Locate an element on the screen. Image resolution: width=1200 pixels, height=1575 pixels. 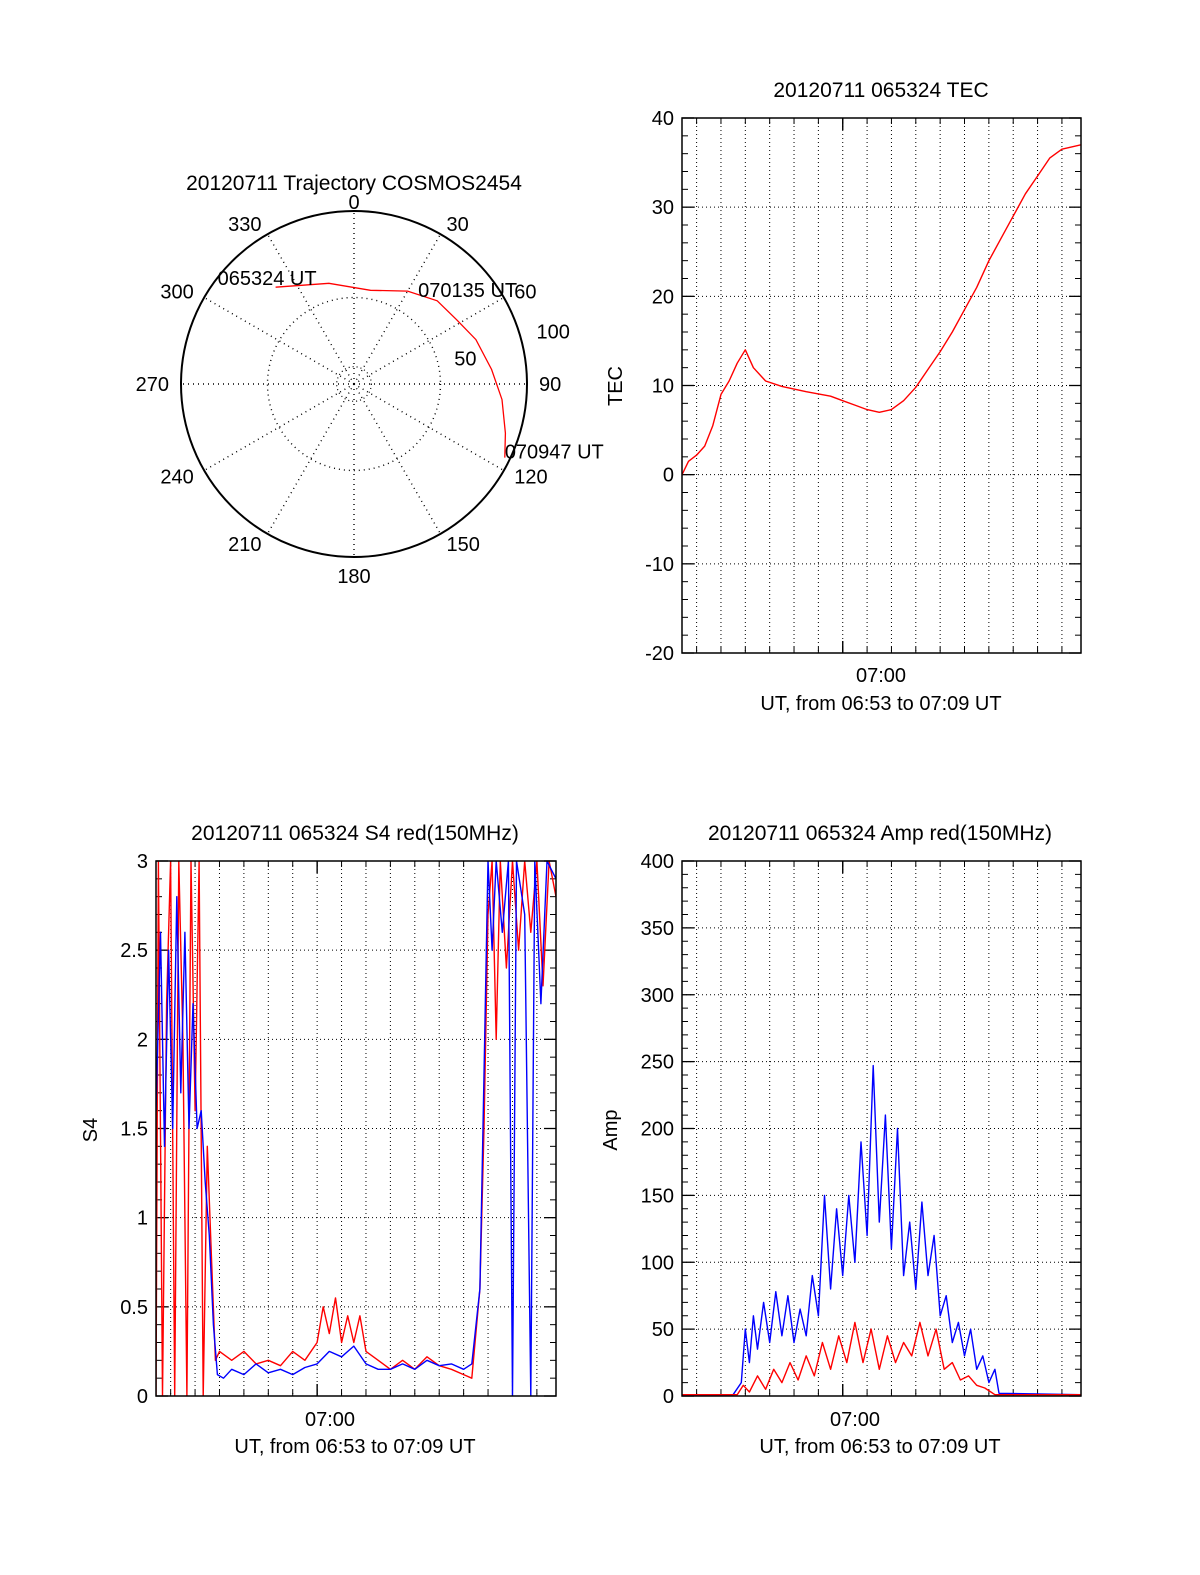
trajectory-annotation: 070135 UT is located at coordinates (467, 291).